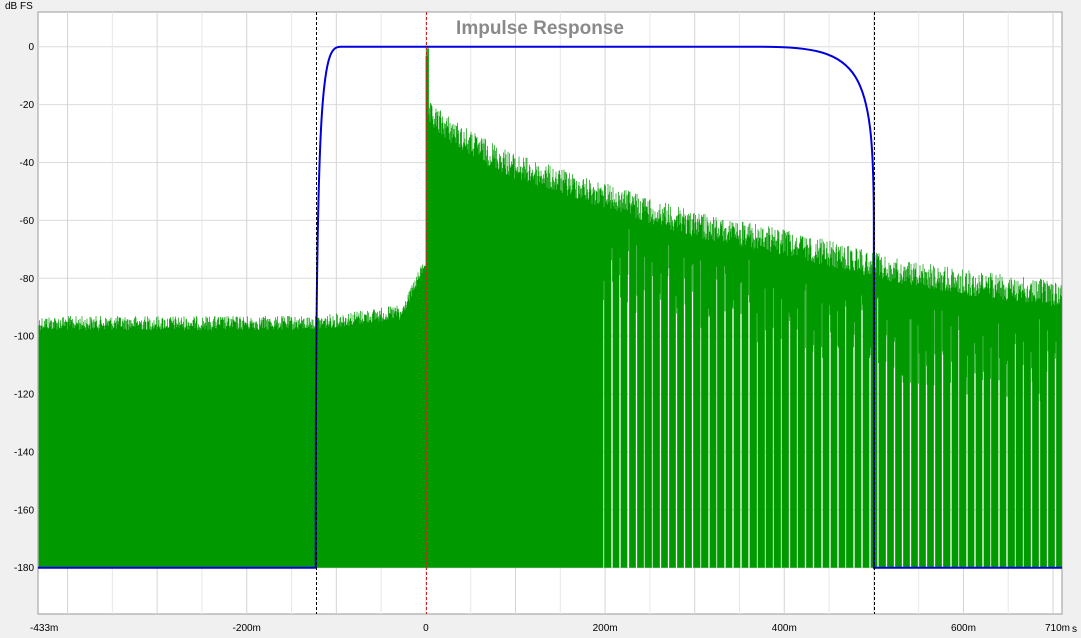 The width and height of the screenshot is (1081, 638). What do you see at coordinates (426, 628) in the screenshot?
I see `x-tick-label: 0` at bounding box center [426, 628].